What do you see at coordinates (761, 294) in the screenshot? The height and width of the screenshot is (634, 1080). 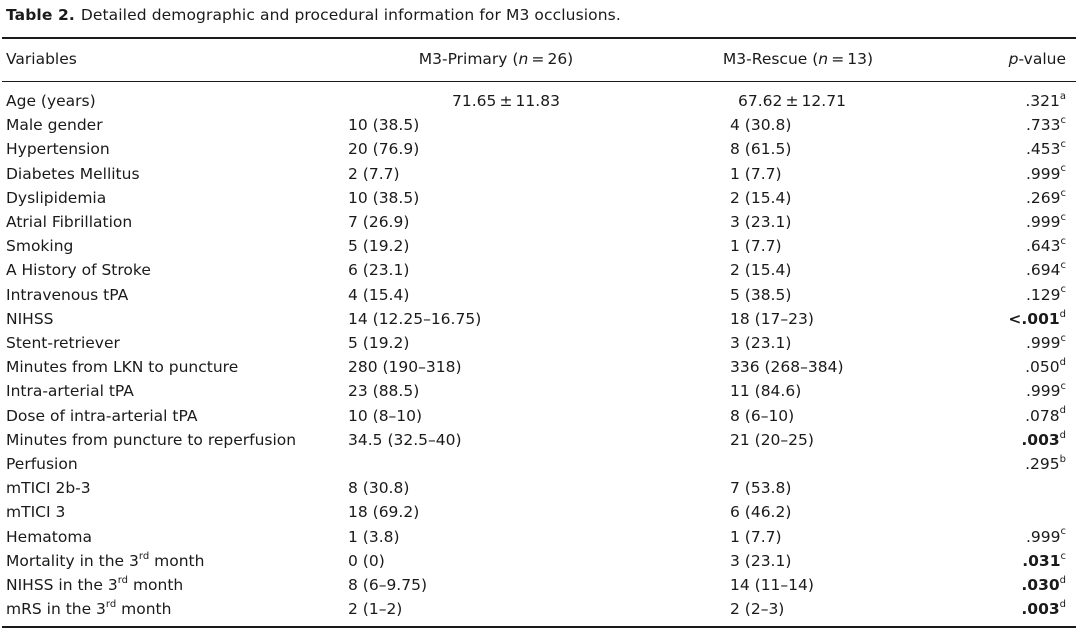 I see `cell-m3-rescue: 5 (38.5)` at bounding box center [761, 294].